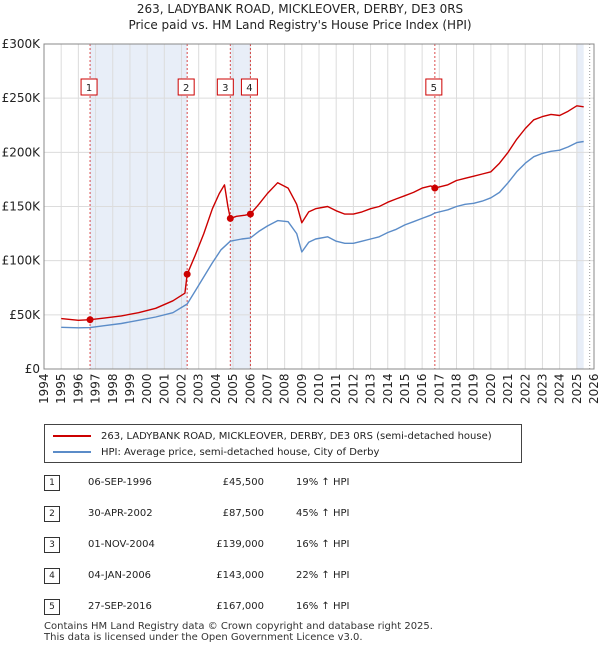 The image size is (600, 650). Describe the element at coordinates (267, 388) in the screenshot. I see `x-tick-label: 2007` at that location.